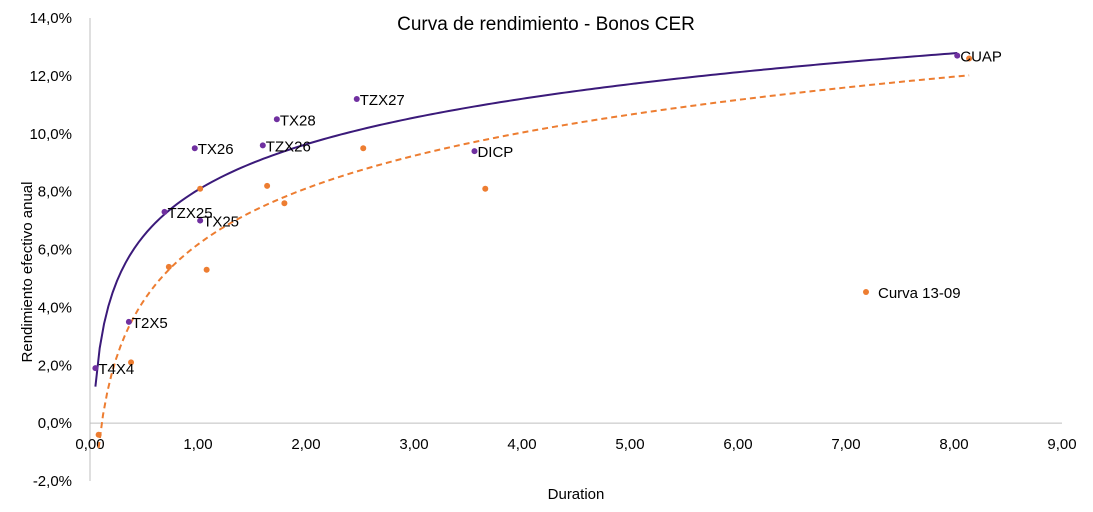 The height and width of the screenshot is (512, 1093). Describe the element at coordinates (150, 323) in the screenshot. I see `point-label: T2X5` at that location.